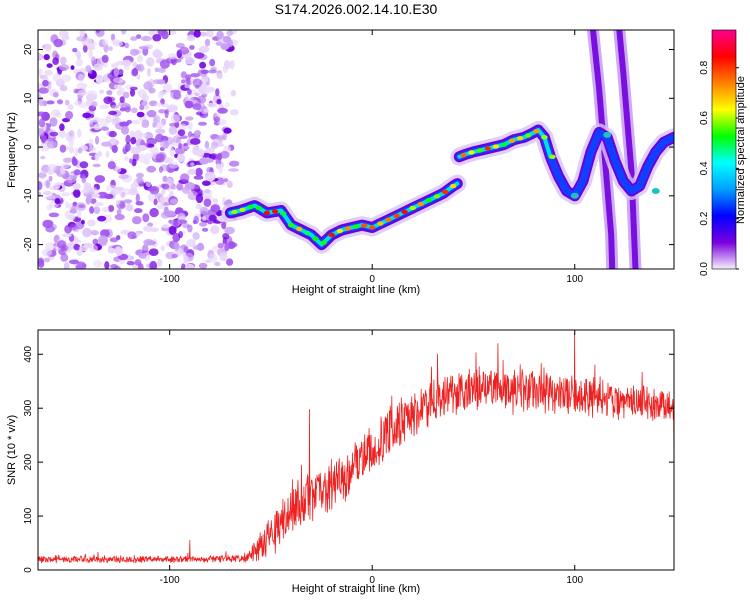 This screenshot has height=600, width=750. Describe the element at coordinates (28, 195) in the screenshot. I see `y-tick-label: -10` at that location.